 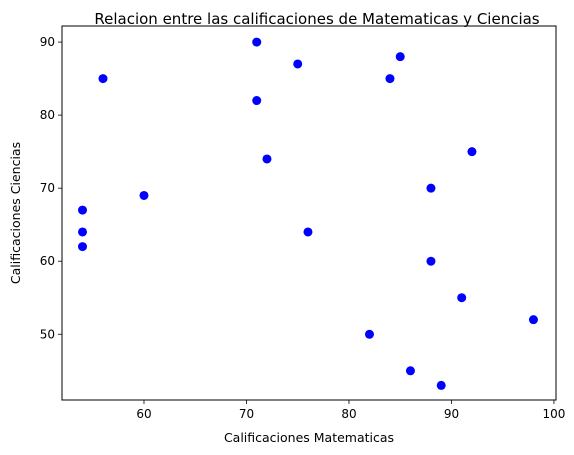 What do you see at coordinates (143, 414) in the screenshot?
I see `x-tick-label: 60` at bounding box center [143, 414].